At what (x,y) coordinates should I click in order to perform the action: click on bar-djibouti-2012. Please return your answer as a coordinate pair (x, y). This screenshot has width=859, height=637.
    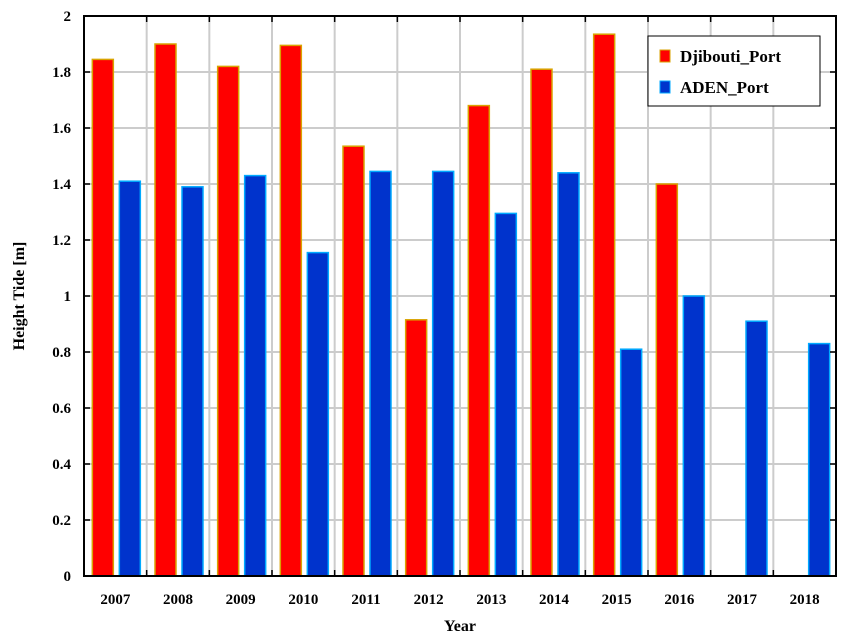
    Looking at the image, I should click on (416, 448).